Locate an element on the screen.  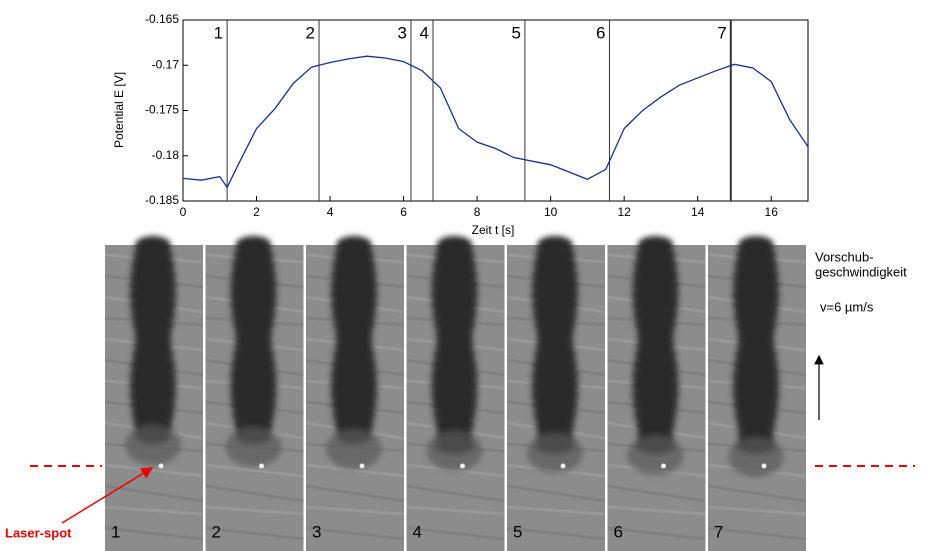
y-tick-label: -0.185 is located at coordinates (162, 200).